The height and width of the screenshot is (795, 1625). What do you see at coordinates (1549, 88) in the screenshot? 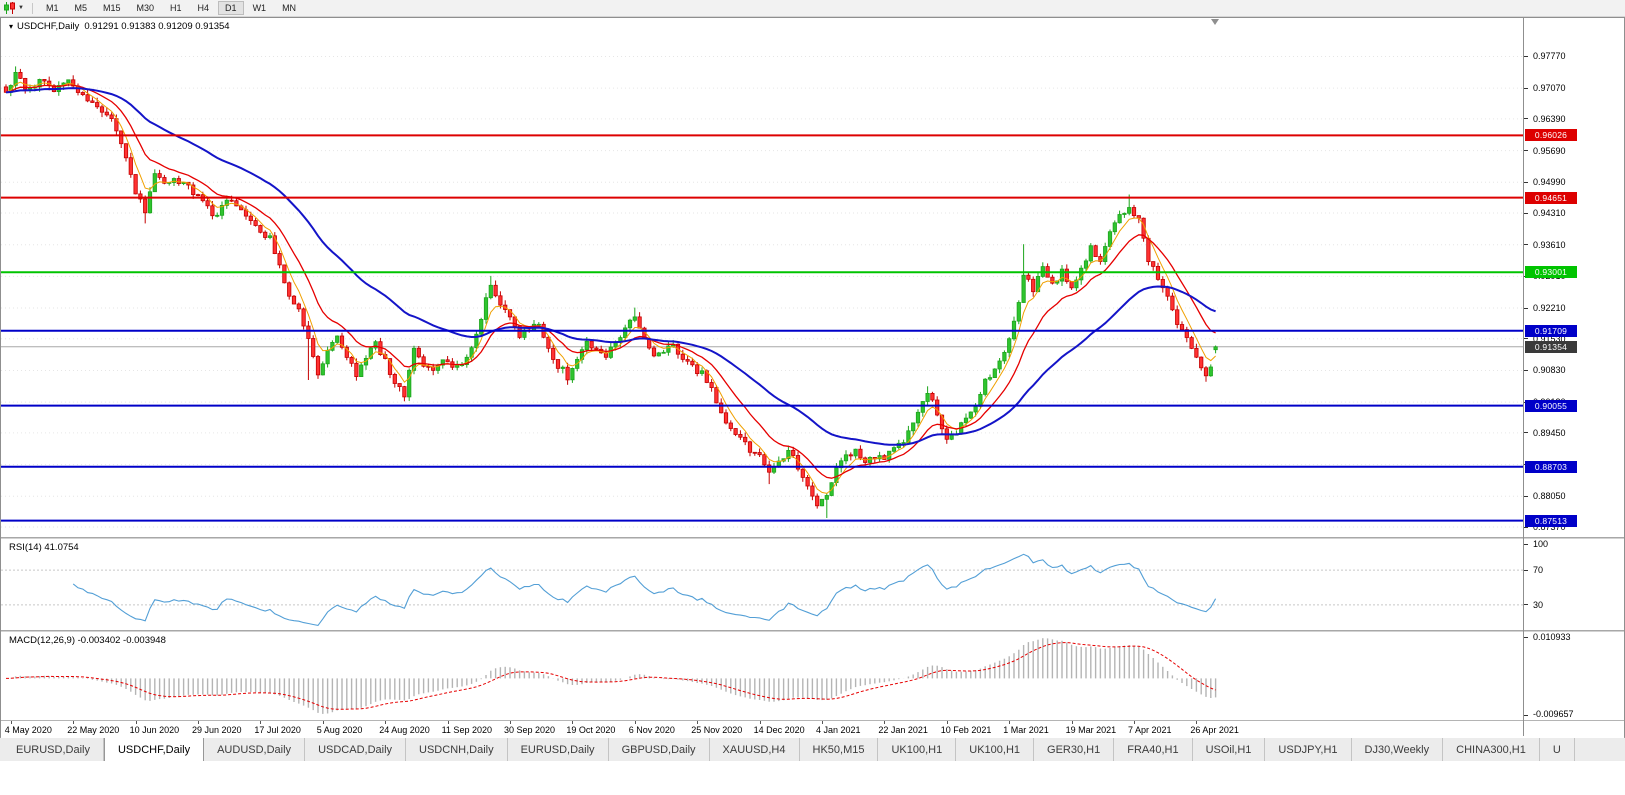
I see `price-axis-label: 0.97070` at bounding box center [1549, 88].